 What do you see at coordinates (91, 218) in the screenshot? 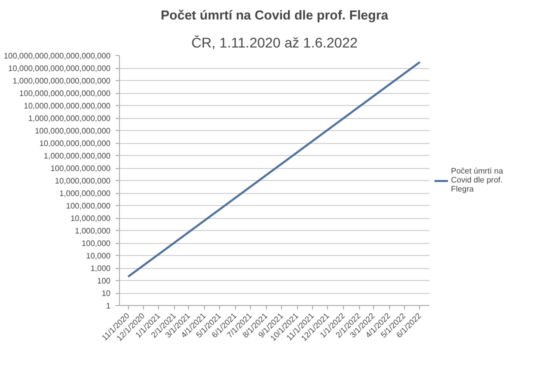
I see `y-tick-label: 10,000,000` at bounding box center [91, 218].